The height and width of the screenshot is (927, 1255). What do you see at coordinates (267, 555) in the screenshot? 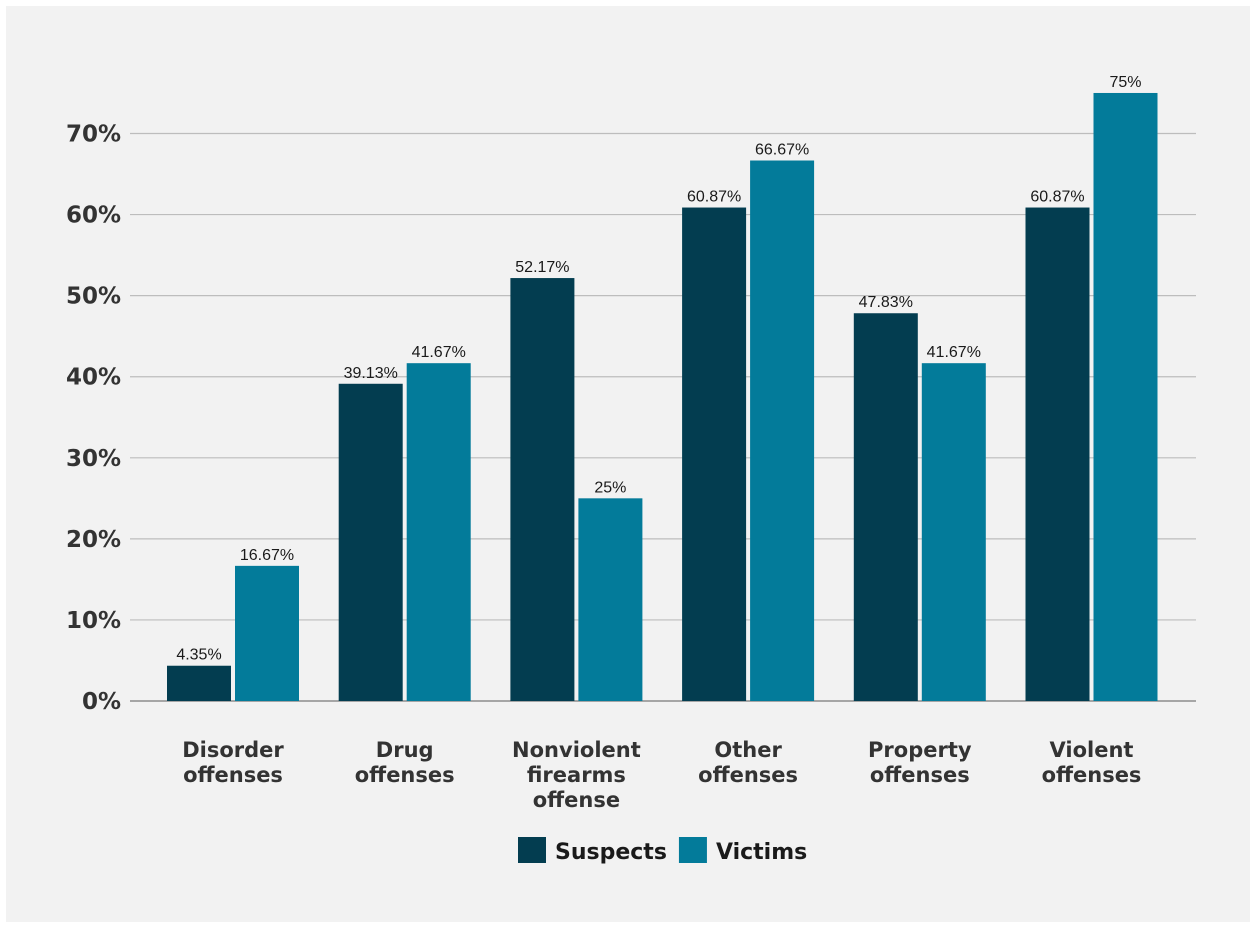
I see `data-label: 16.67%` at bounding box center [267, 555].